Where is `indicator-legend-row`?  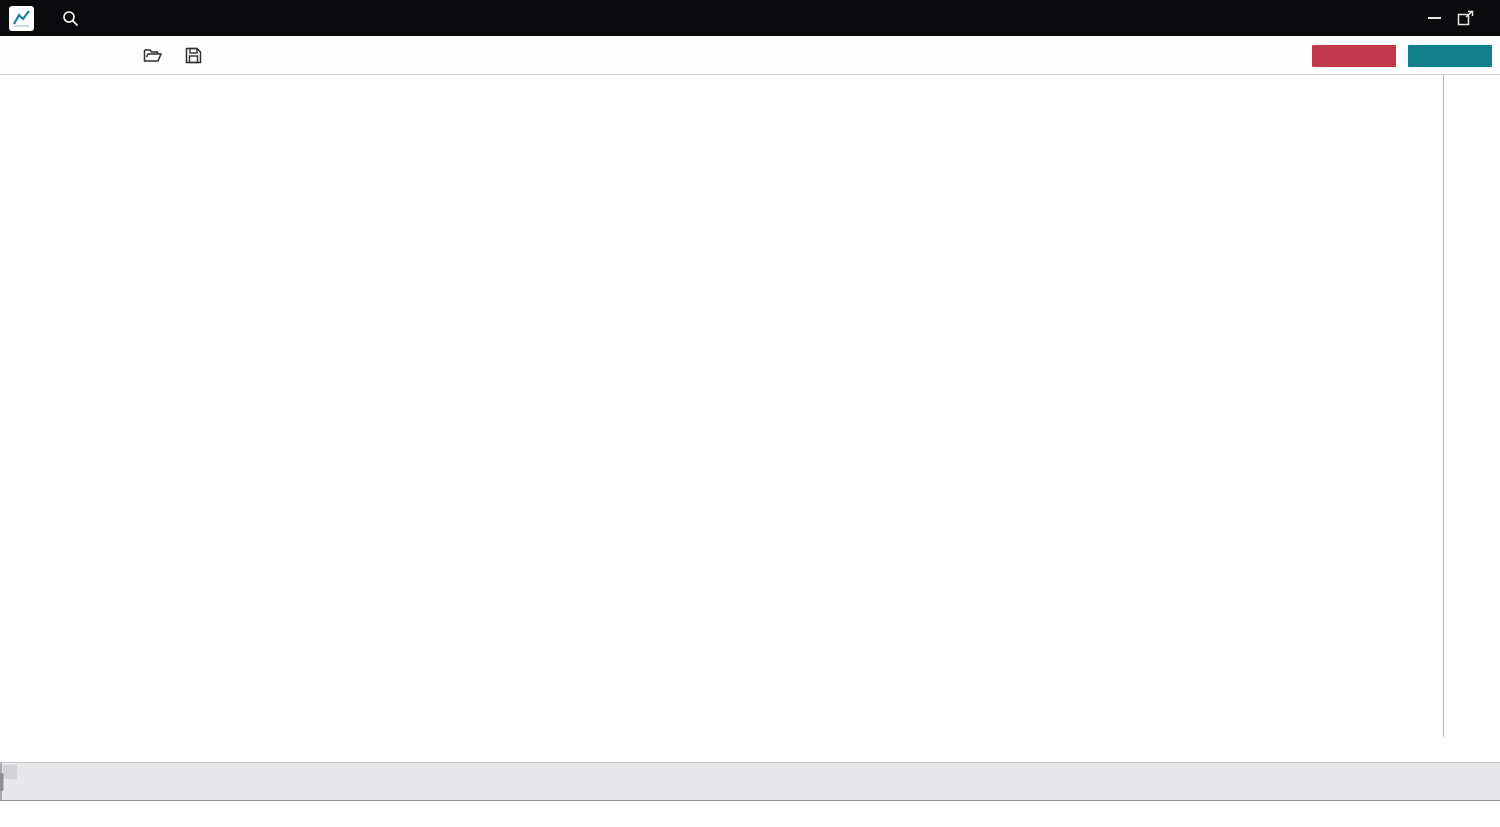 indicator-legend-row is located at coordinates (59, 558).